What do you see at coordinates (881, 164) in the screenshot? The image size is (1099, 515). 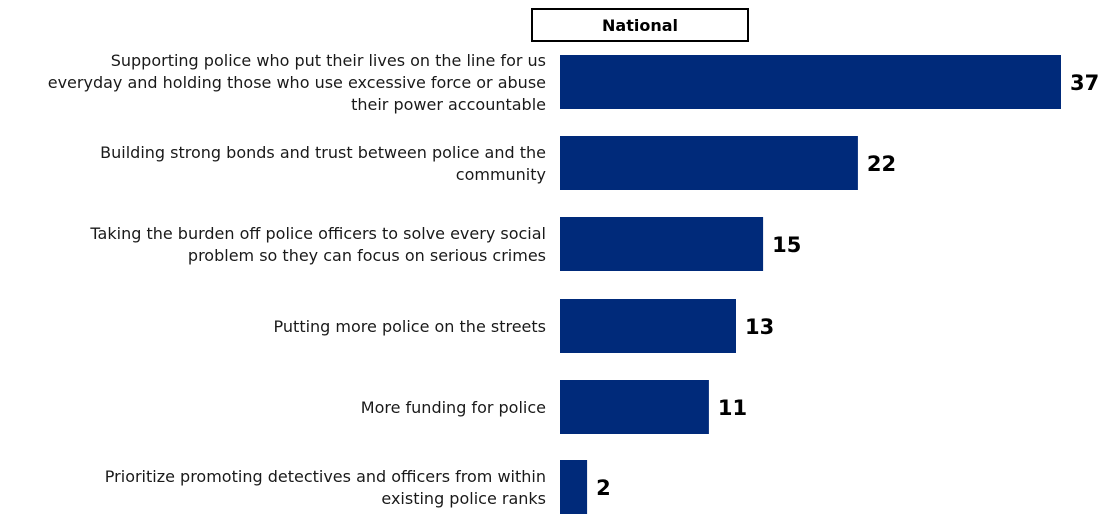 I see `value-label-1: 22` at bounding box center [881, 164].